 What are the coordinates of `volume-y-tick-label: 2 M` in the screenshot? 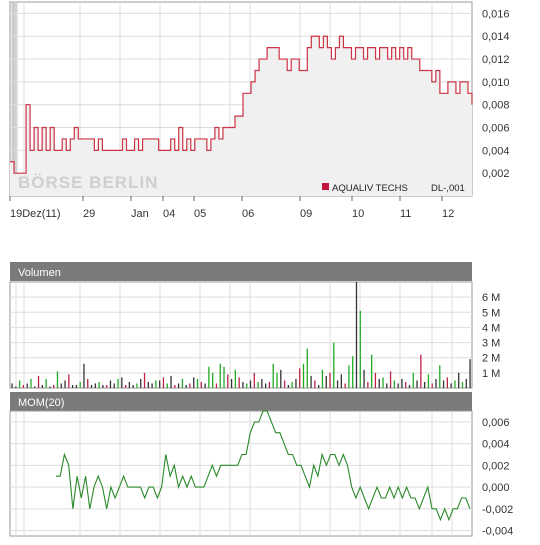 It's located at (491, 359).